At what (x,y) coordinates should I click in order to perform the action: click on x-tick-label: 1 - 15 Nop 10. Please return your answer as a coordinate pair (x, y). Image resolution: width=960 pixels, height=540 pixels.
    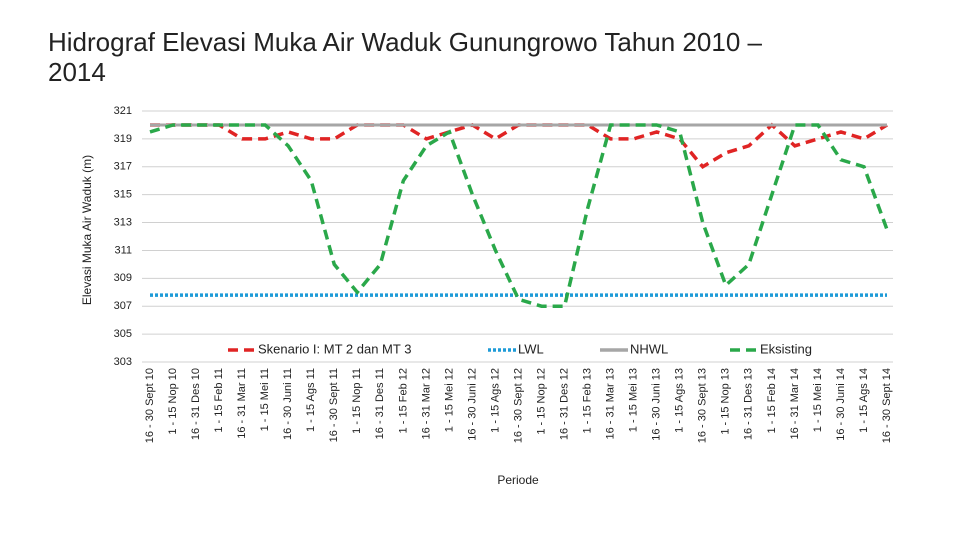
    Looking at the image, I should click on (173, 401).